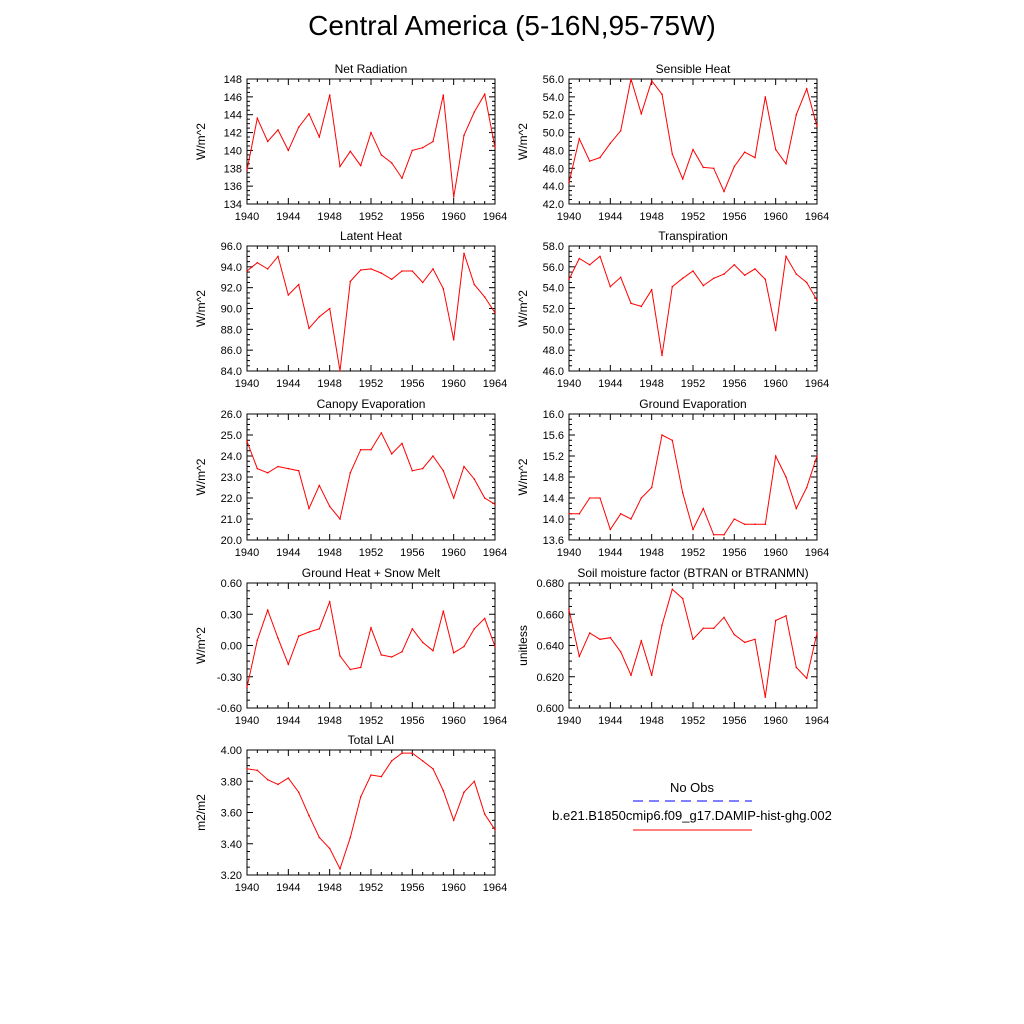 This screenshot has height=1024, width=1024. Describe the element at coordinates (231, 584) in the screenshot. I see `y-tick-label: 0.60` at that location.